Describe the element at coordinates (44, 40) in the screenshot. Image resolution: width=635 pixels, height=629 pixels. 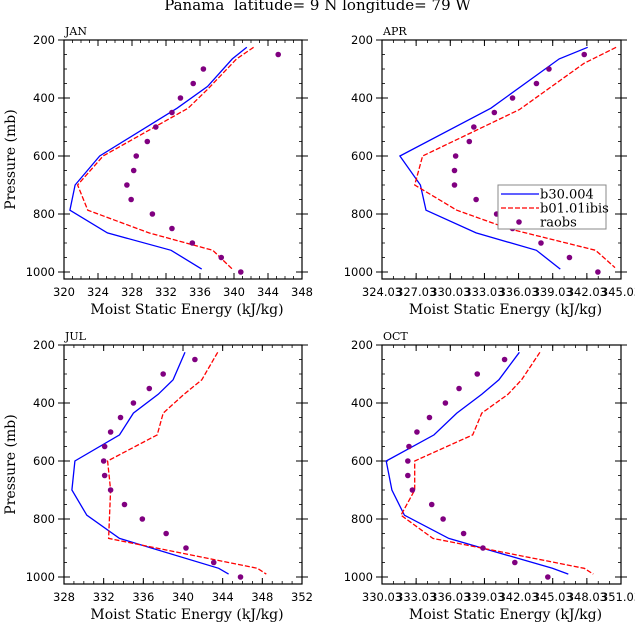
I see `y-tick-label: 200` at that location.